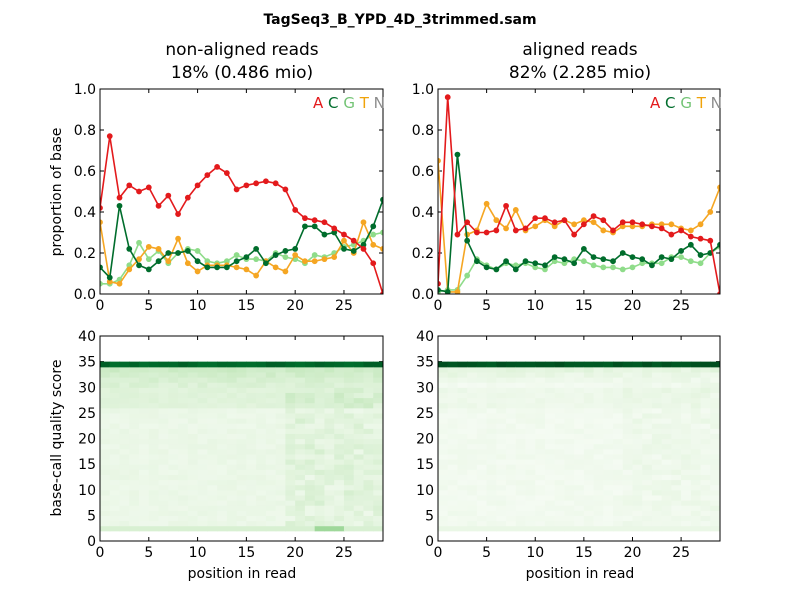 This screenshot has height=600, width=800. Describe the element at coordinates (486, 232) in the screenshot. I see `tr-point-A` at that location.